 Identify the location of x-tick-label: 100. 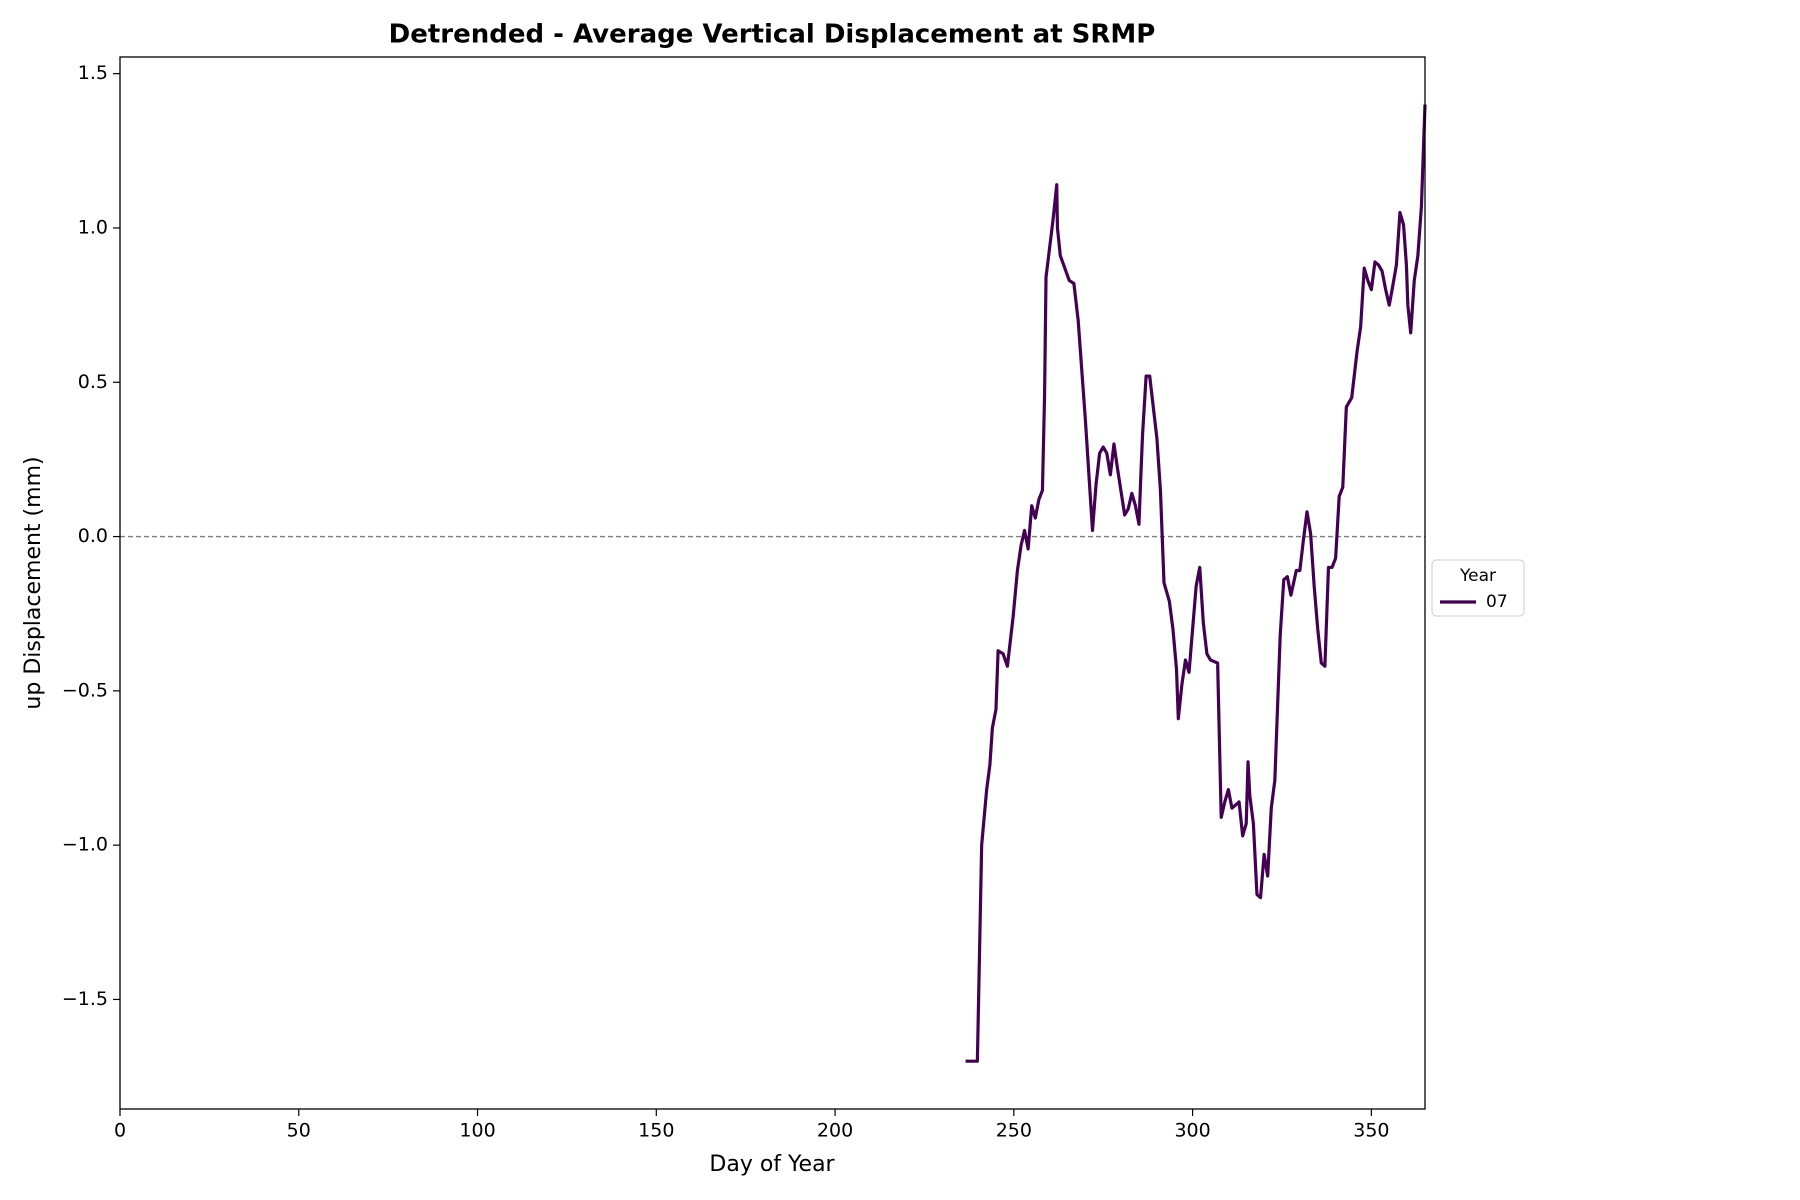
(477, 1131).